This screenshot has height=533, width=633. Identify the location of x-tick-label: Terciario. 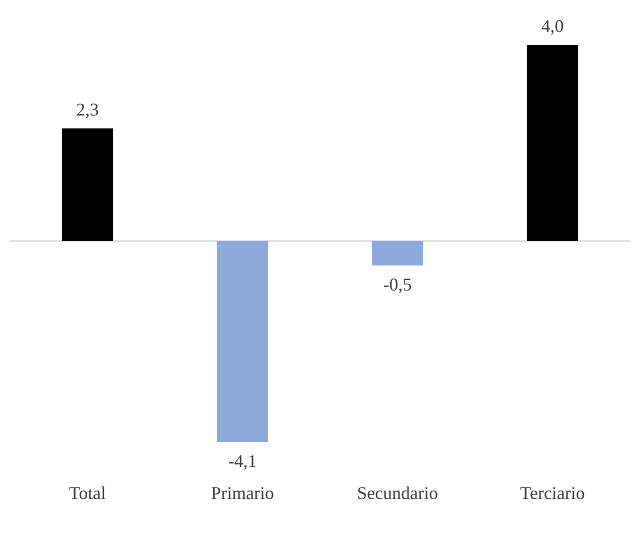
(552, 493).